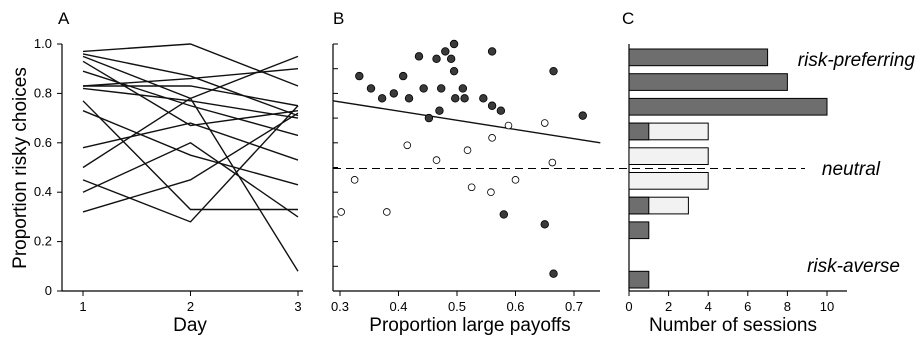 The image size is (919, 339). Describe the element at coordinates (668, 306) in the screenshot. I see `panel-c-x-tick-label: 2` at that location.